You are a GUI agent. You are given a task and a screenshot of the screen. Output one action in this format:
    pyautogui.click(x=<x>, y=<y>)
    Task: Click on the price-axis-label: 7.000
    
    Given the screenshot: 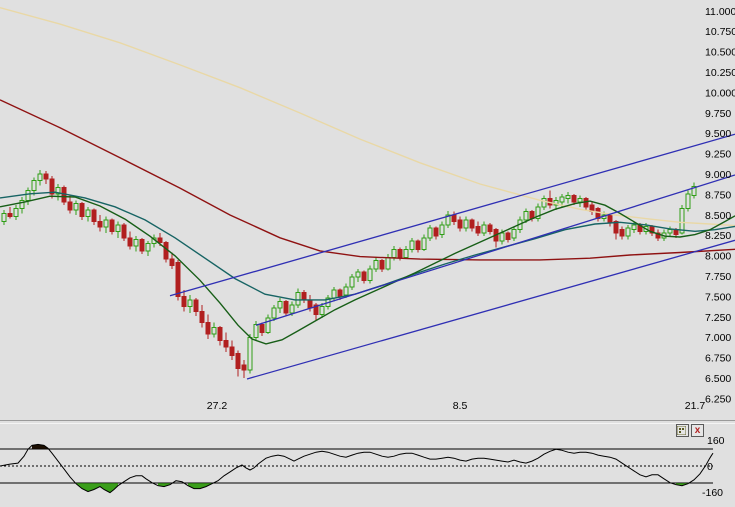 What is the action you would take?
    pyautogui.click(x=718, y=338)
    